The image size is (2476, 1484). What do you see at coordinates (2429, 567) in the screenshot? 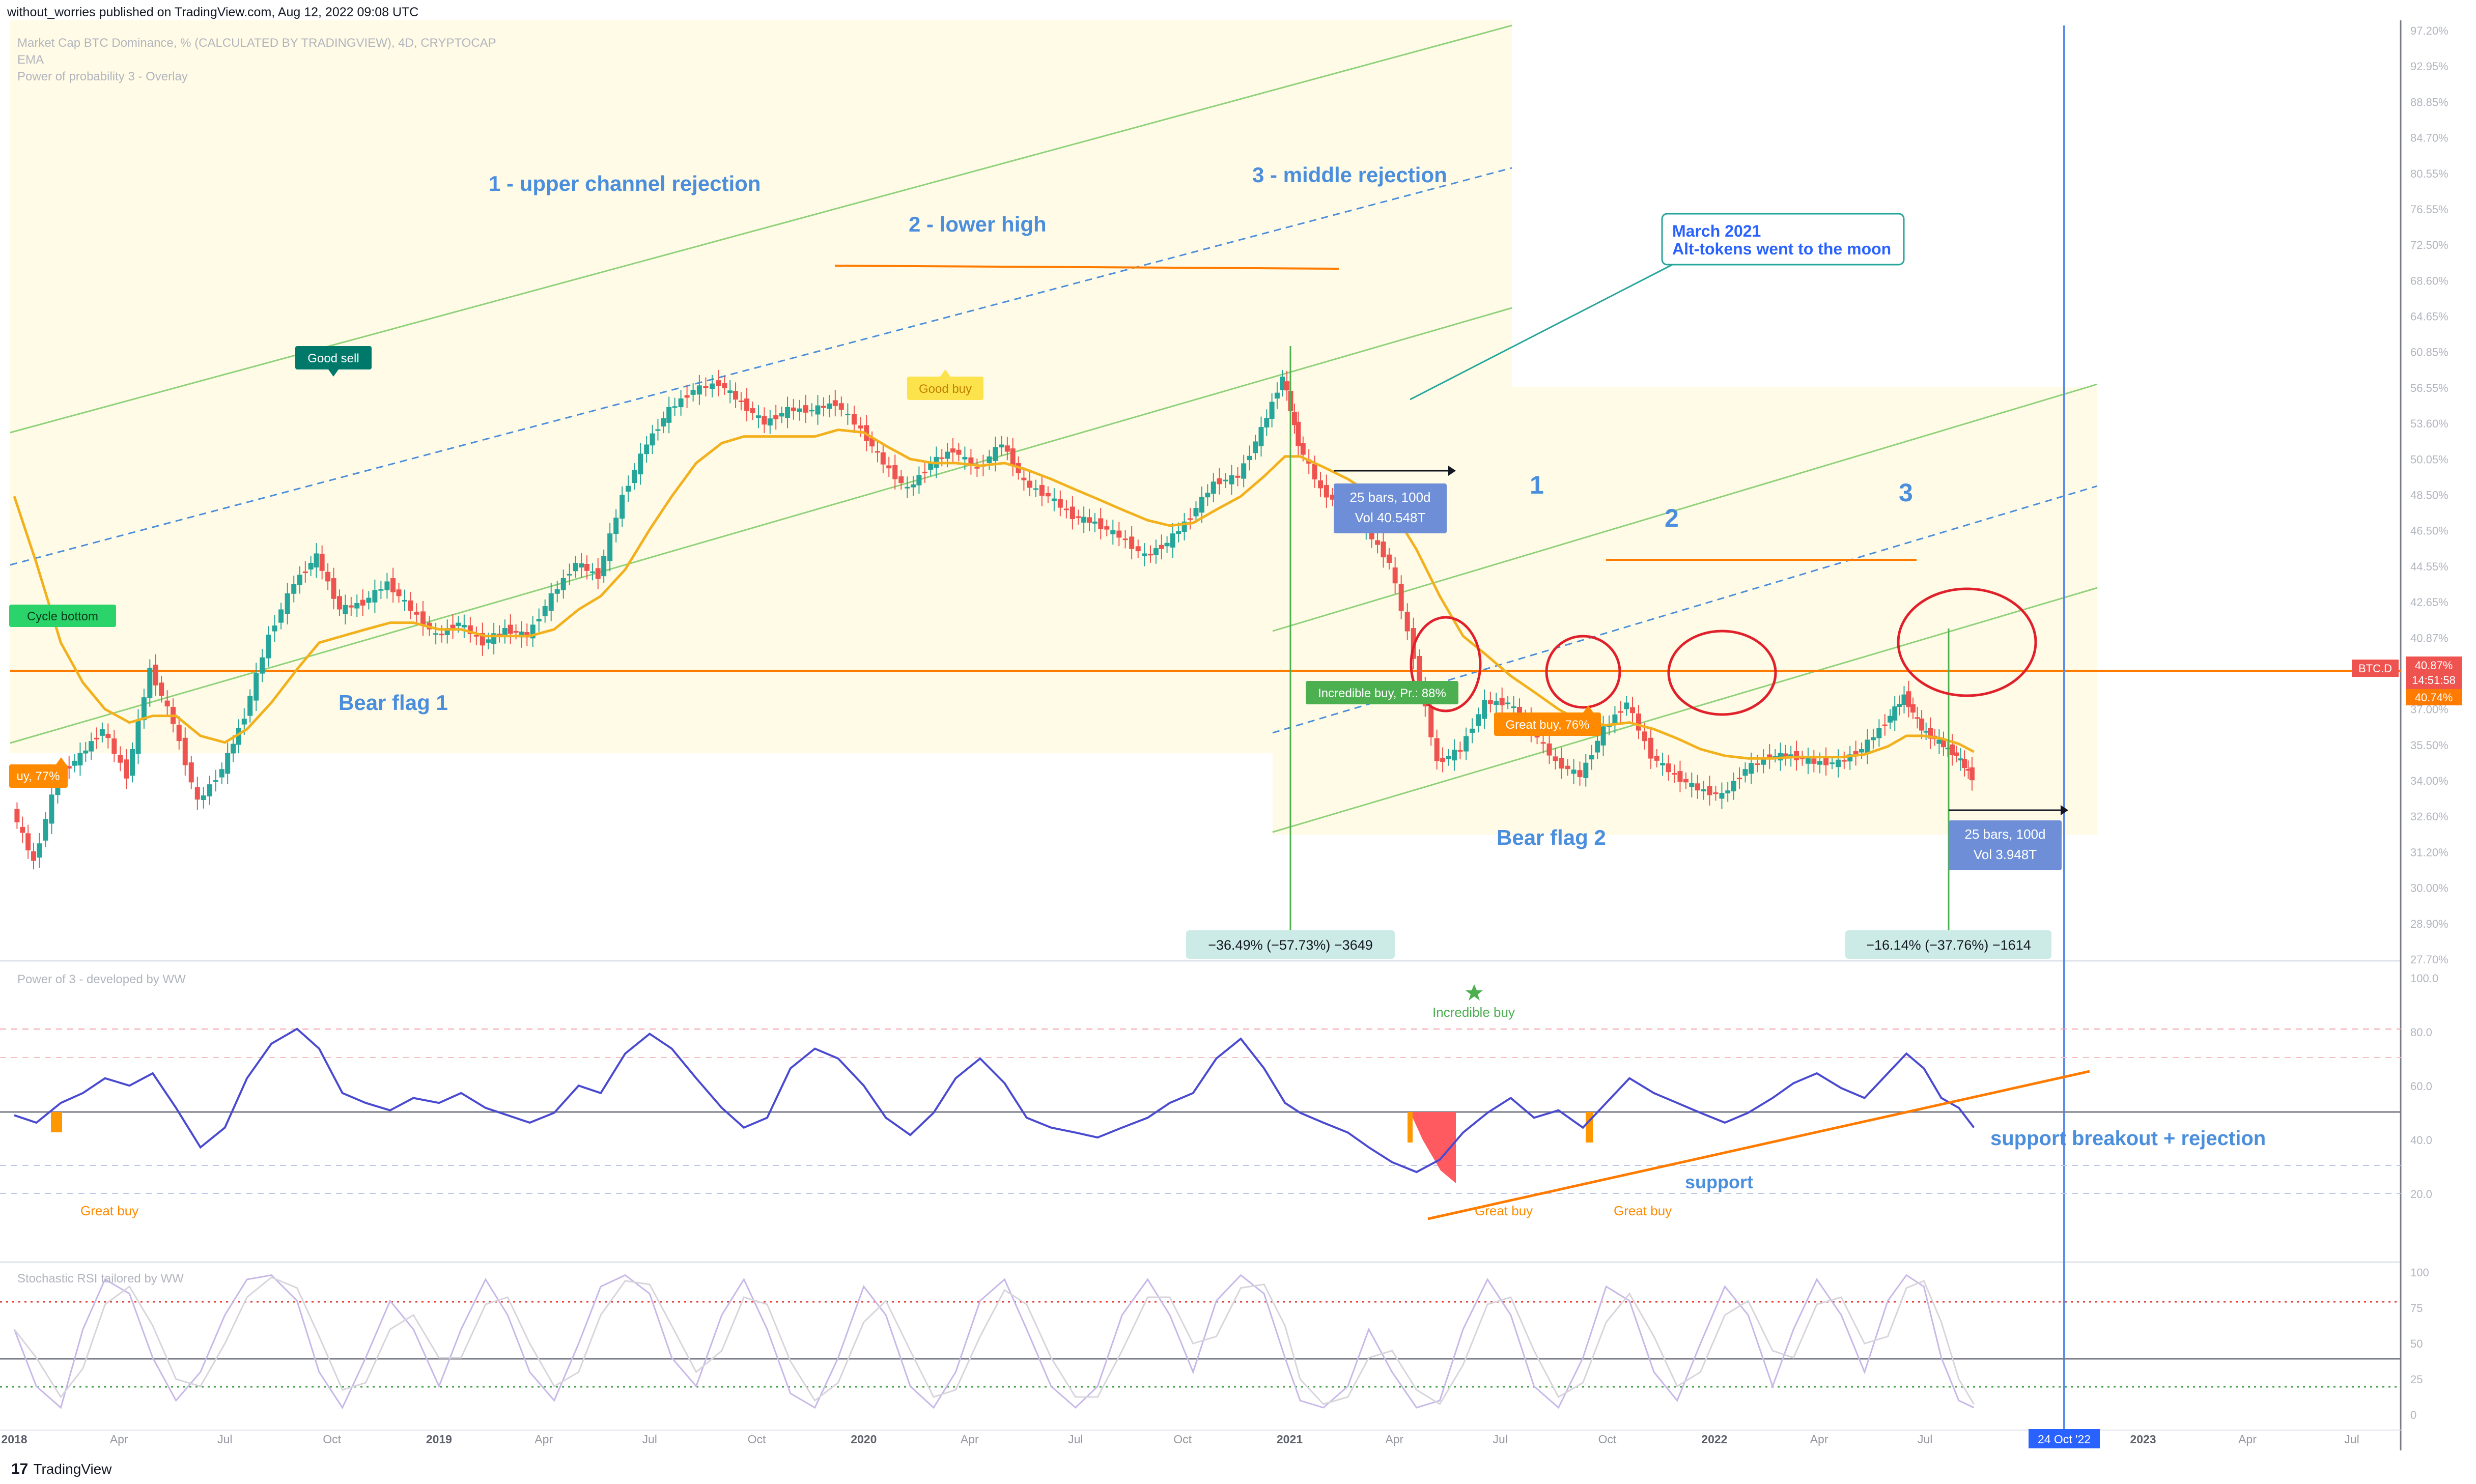
I see `price-tick-label: 44.55%` at bounding box center [2429, 567].